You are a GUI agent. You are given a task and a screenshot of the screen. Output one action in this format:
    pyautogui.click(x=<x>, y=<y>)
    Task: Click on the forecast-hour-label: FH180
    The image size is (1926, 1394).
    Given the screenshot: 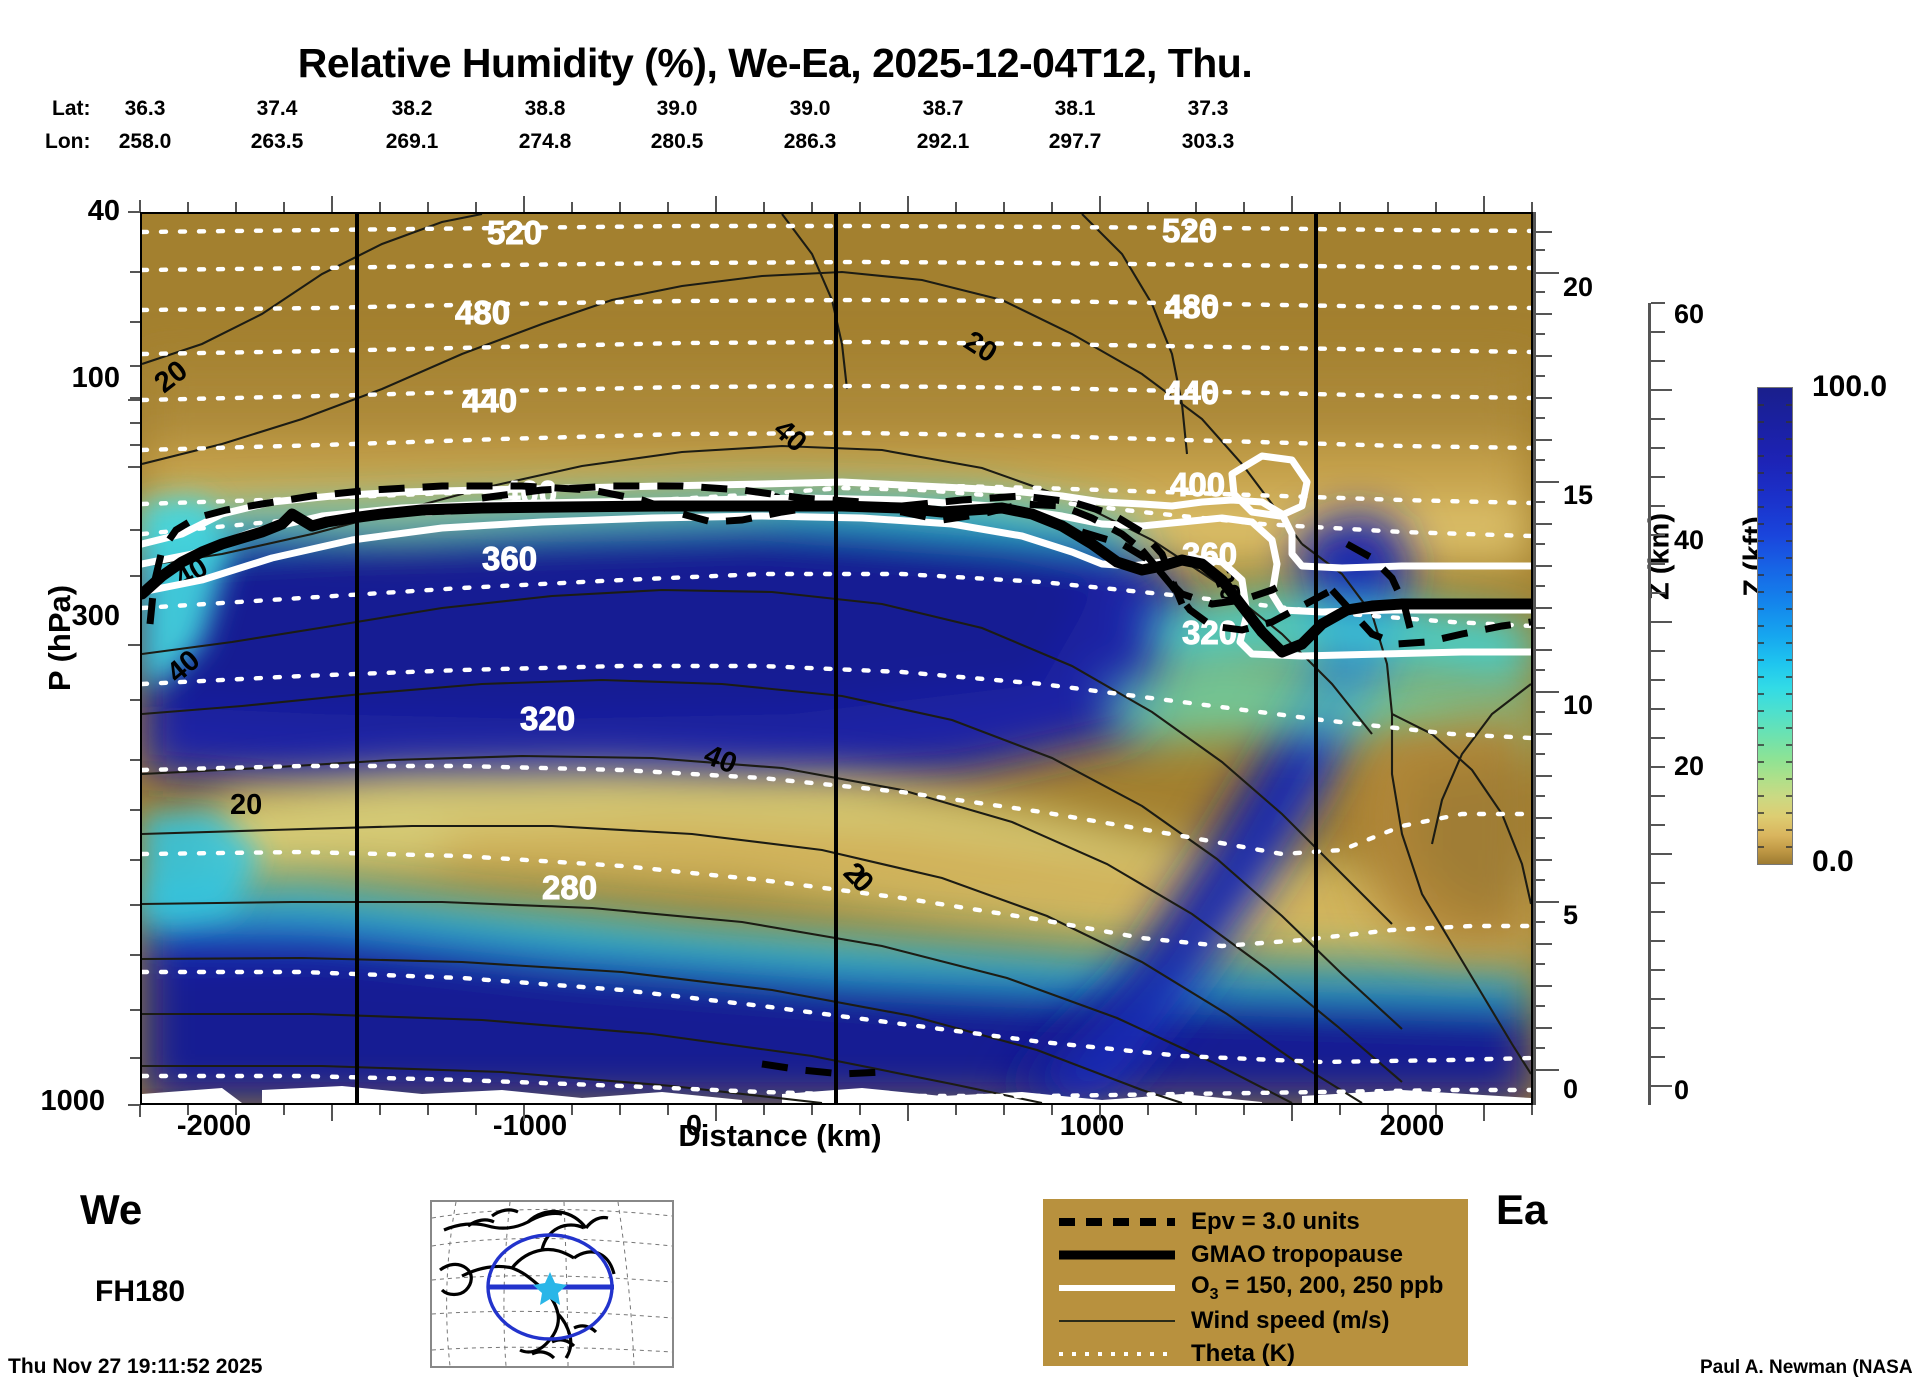 What is the action you would take?
    pyautogui.click(x=140, y=1291)
    